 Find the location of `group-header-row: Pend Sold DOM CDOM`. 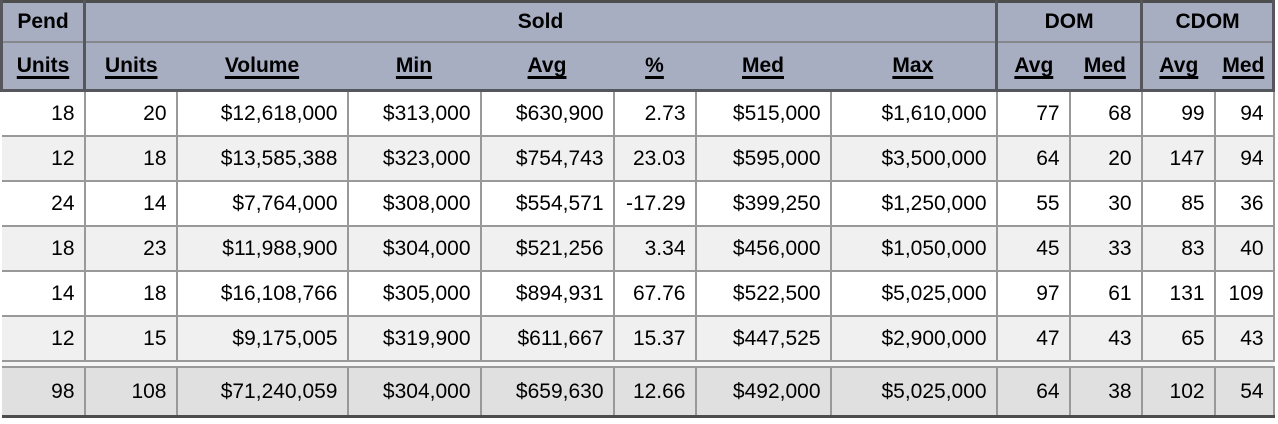

group-header-row: Pend Sold DOM CDOM is located at coordinates (638, 22).